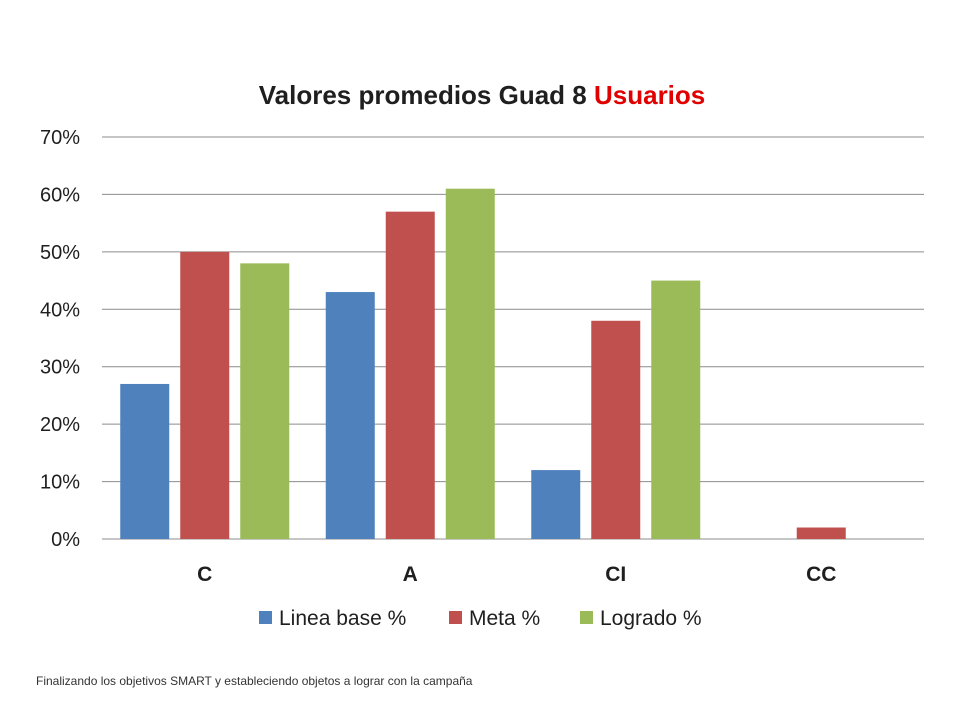 The image size is (960, 720). What do you see at coordinates (60, 483) in the screenshot?
I see `y-tick-label: 10%` at bounding box center [60, 483].